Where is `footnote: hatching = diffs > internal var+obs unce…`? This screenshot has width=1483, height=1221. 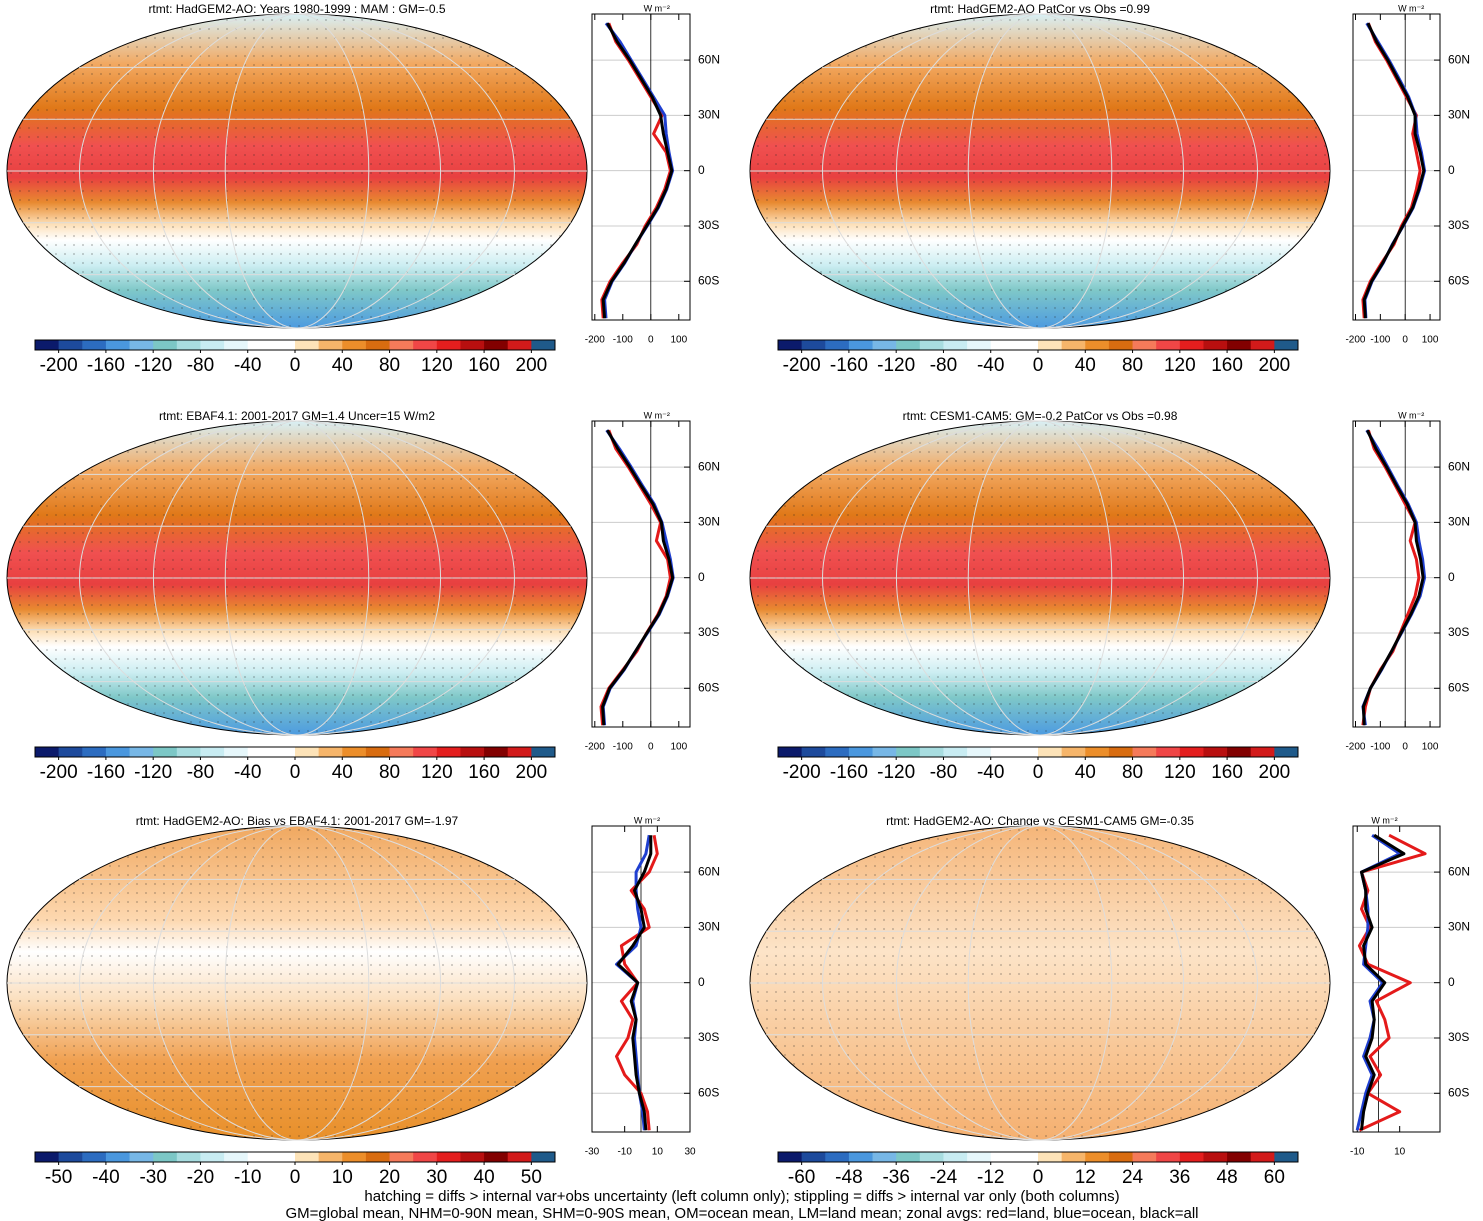 footnote: hatching = diffs > internal var+obs unce… is located at coordinates (741, 1196).